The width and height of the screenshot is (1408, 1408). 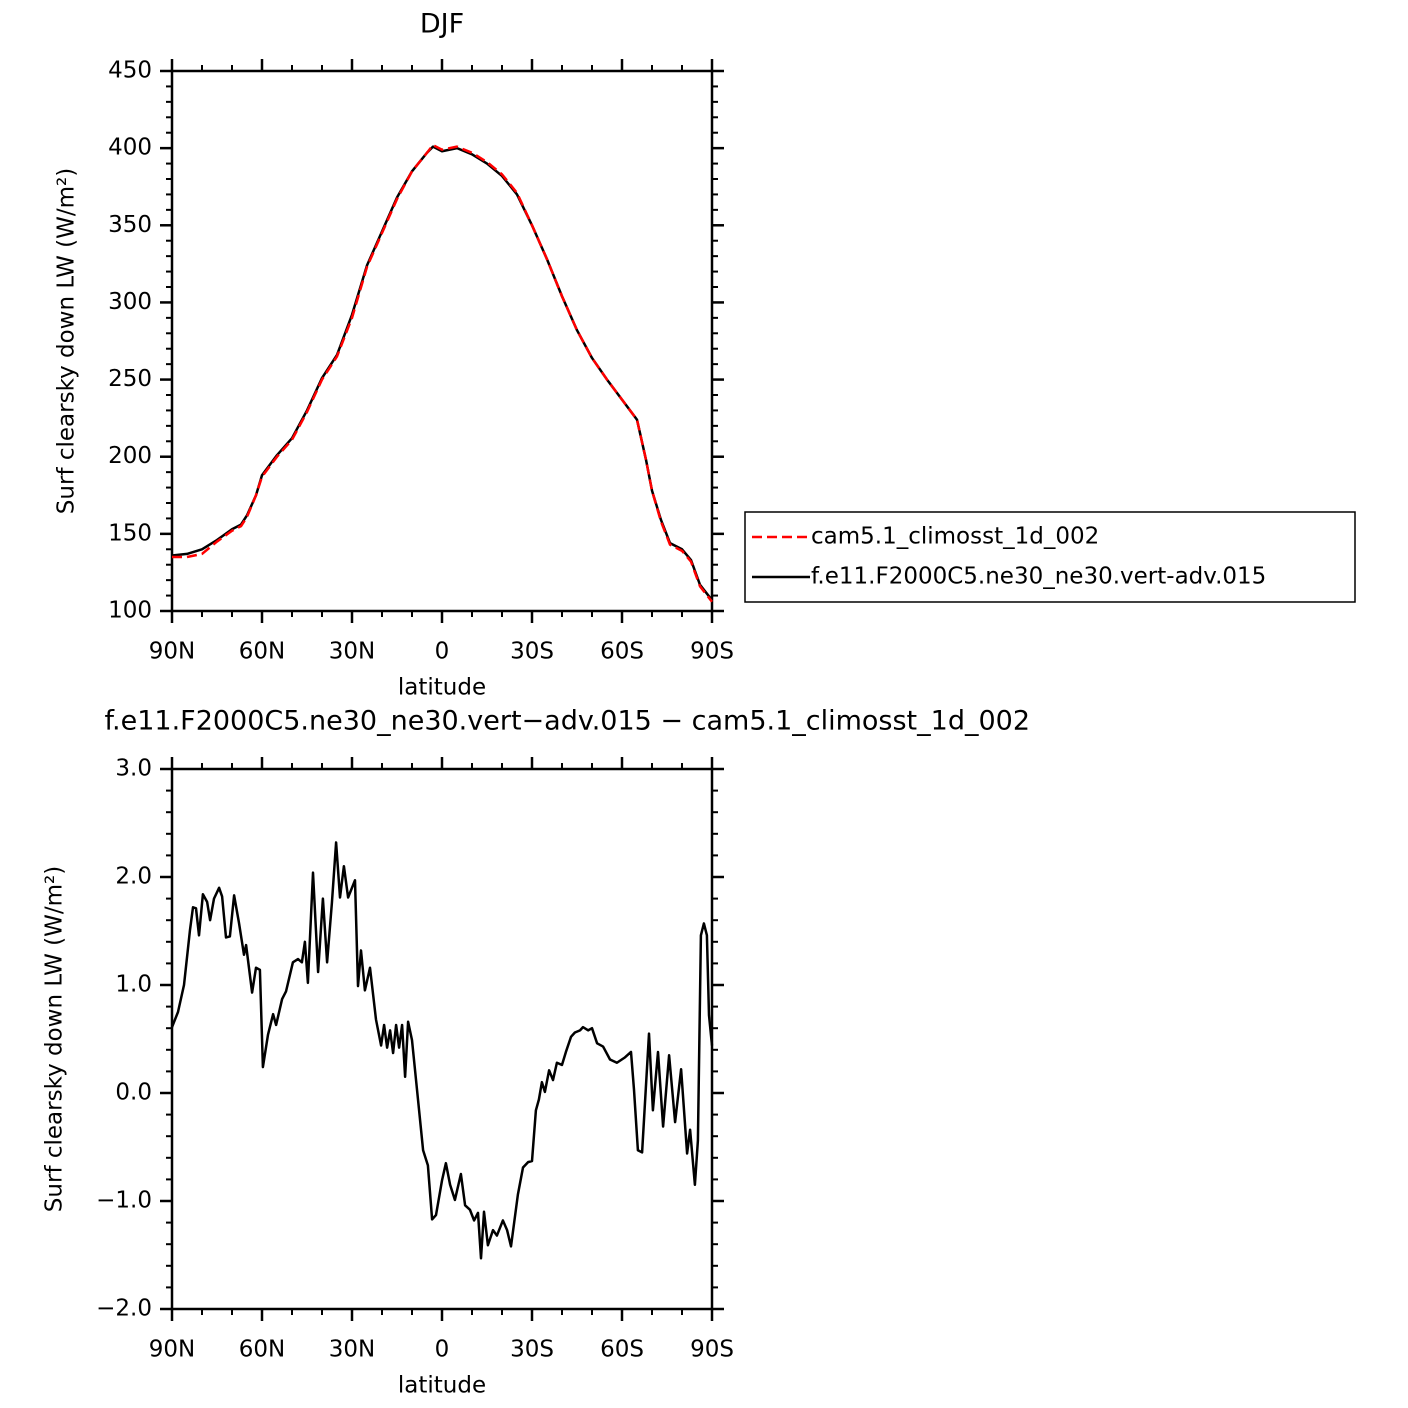 What do you see at coordinates (130, 379) in the screenshot?
I see `y-tick-label: 250` at bounding box center [130, 379].